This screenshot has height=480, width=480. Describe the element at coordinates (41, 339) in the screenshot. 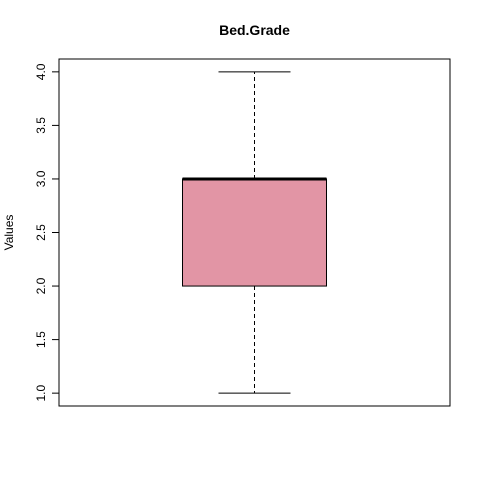

I see `y-tick-label: 1.5` at that location.